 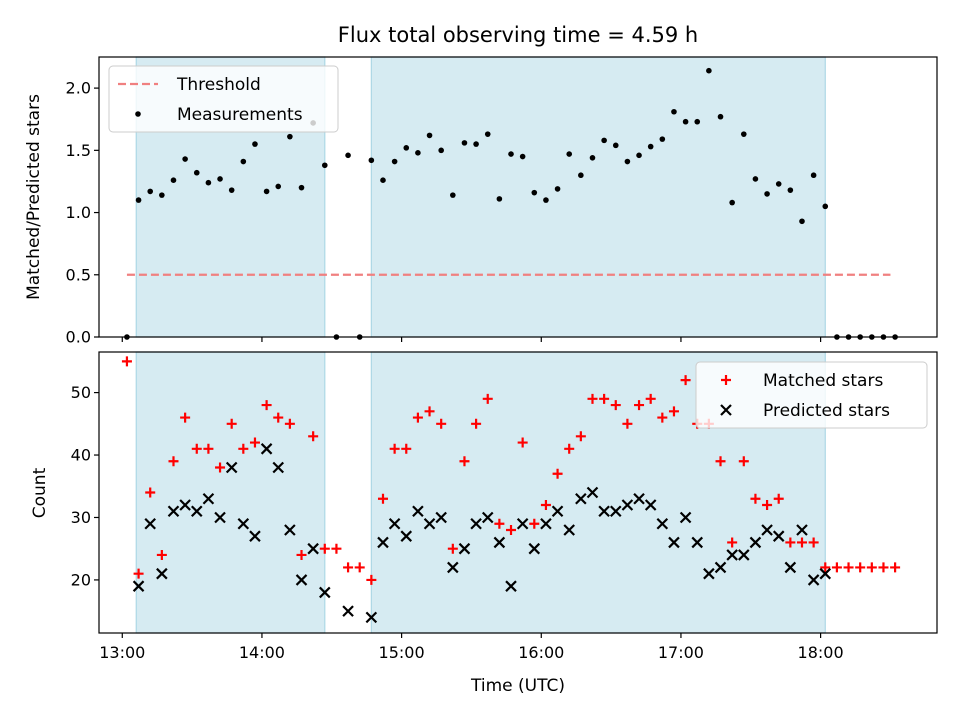 What do you see at coordinates (402, 652) in the screenshot?
I see `x-tick-label: 15:00` at bounding box center [402, 652].